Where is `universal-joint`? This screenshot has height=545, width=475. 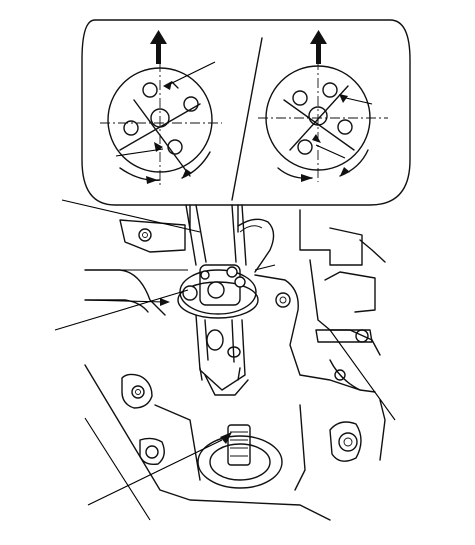
universal-joint is located at coordinates (218, 330).